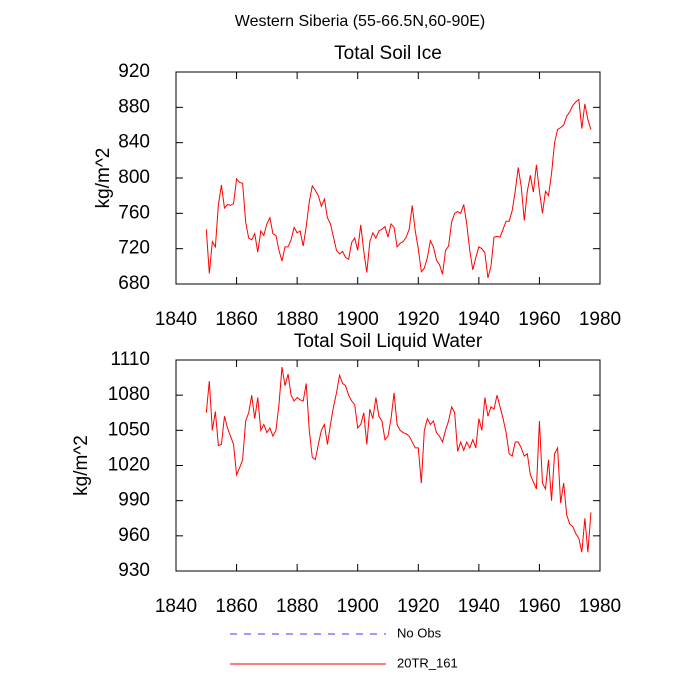  Describe the element at coordinates (134, 142) in the screenshot. I see `y-tick-label: 840` at that location.